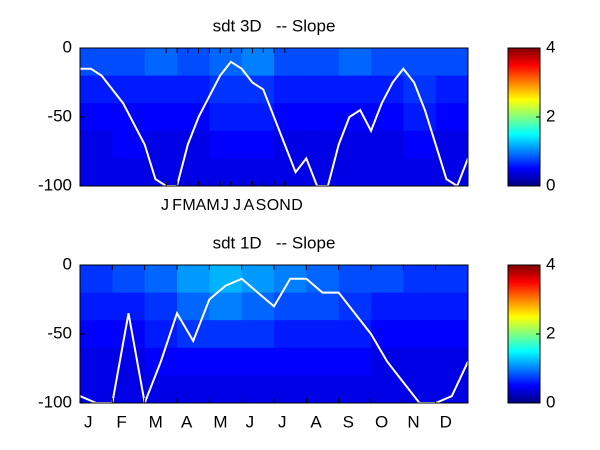 Image resolution: width=600 pixels, height=450 pixels. What do you see at coordinates (67, 46) in the screenshot?
I see `y-tick-label: 0` at bounding box center [67, 46].